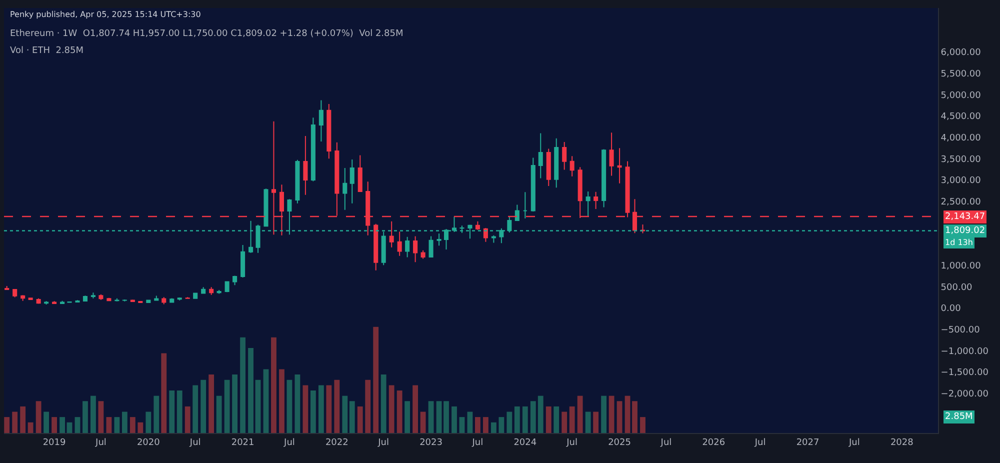 The image size is (1000, 463). What do you see at coordinates (525, 443) in the screenshot?
I see `x-tick-label: 2024` at bounding box center [525, 443].